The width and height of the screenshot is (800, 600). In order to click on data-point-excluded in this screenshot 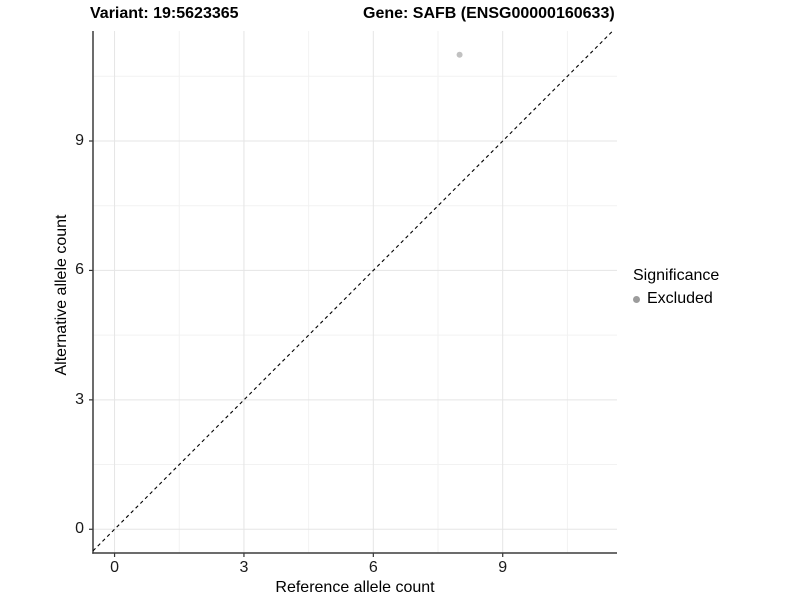, I will do `click(459, 54)`.